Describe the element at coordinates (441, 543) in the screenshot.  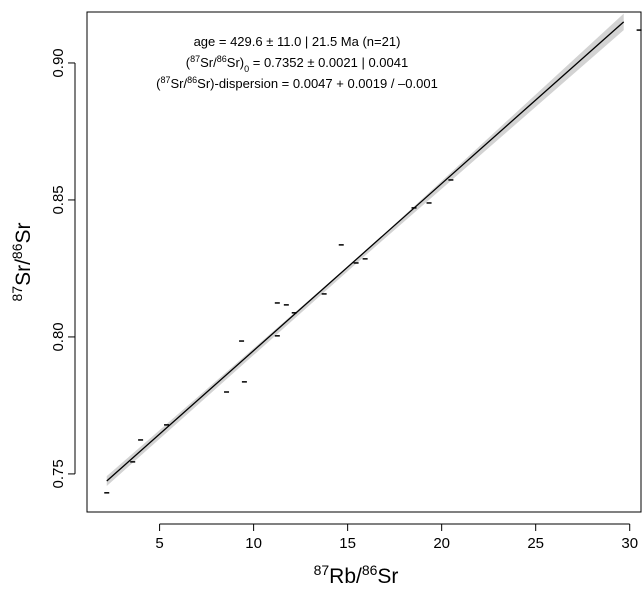
I see `x-tick-label: 20` at that location.